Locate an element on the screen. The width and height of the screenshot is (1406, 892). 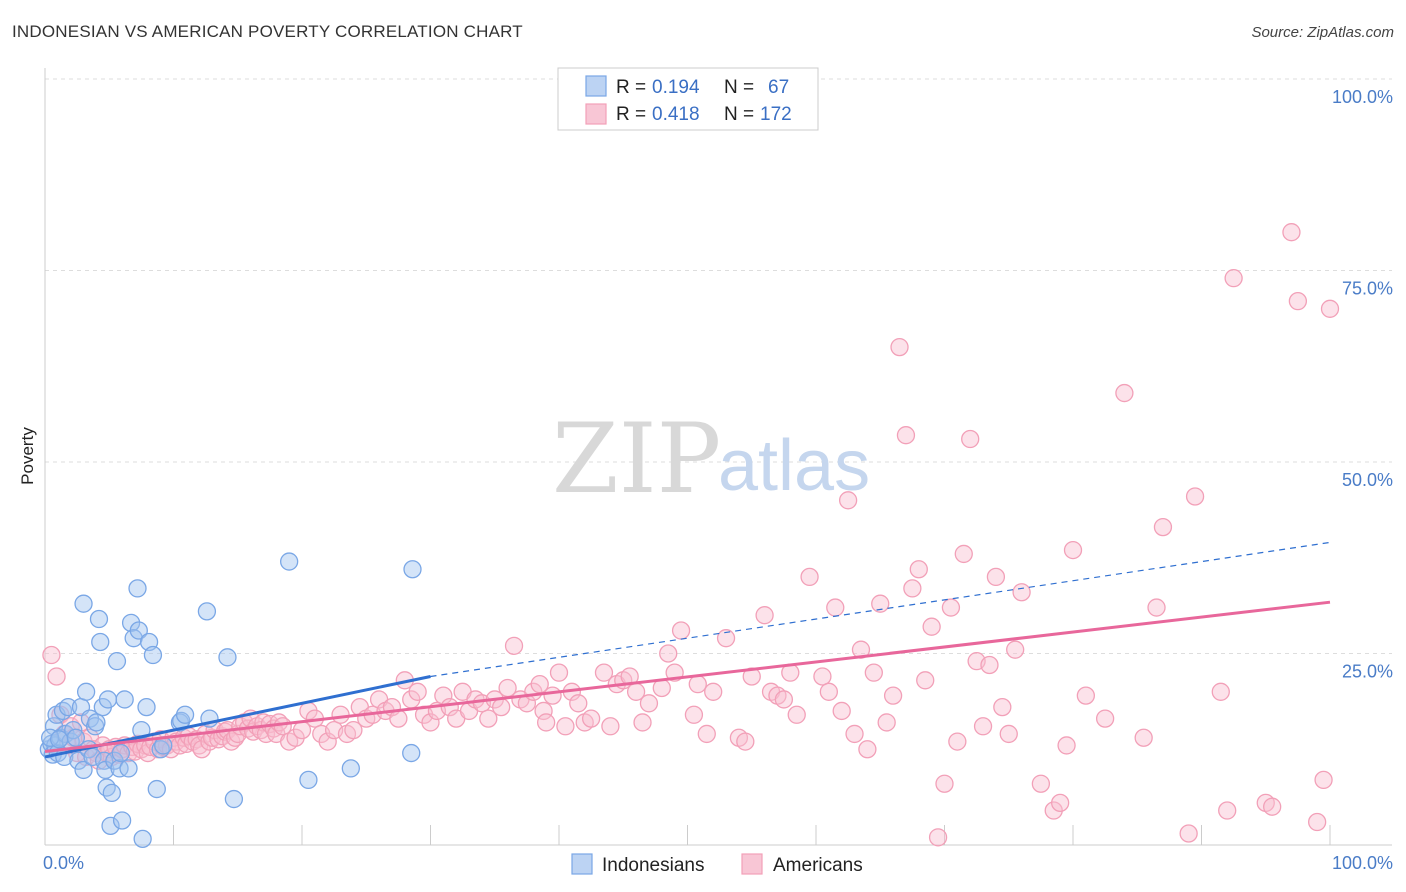
y-tick-labels: 25.0% 50.0% 75.0% 100.0% is located at coordinates (1362, 384).